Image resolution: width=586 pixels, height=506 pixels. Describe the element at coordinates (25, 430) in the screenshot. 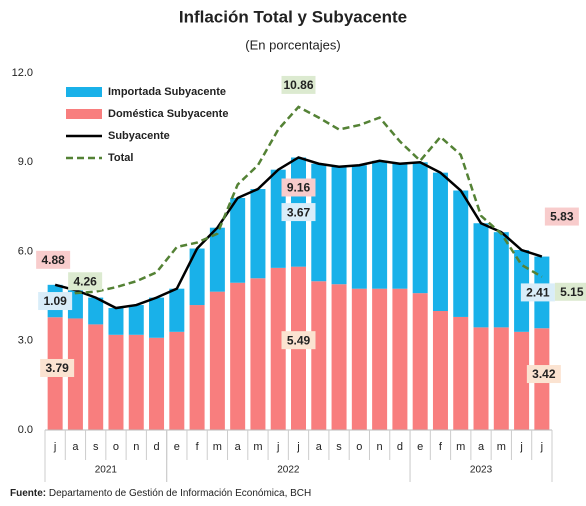

I see `y-tick-label: 0.0` at that location.